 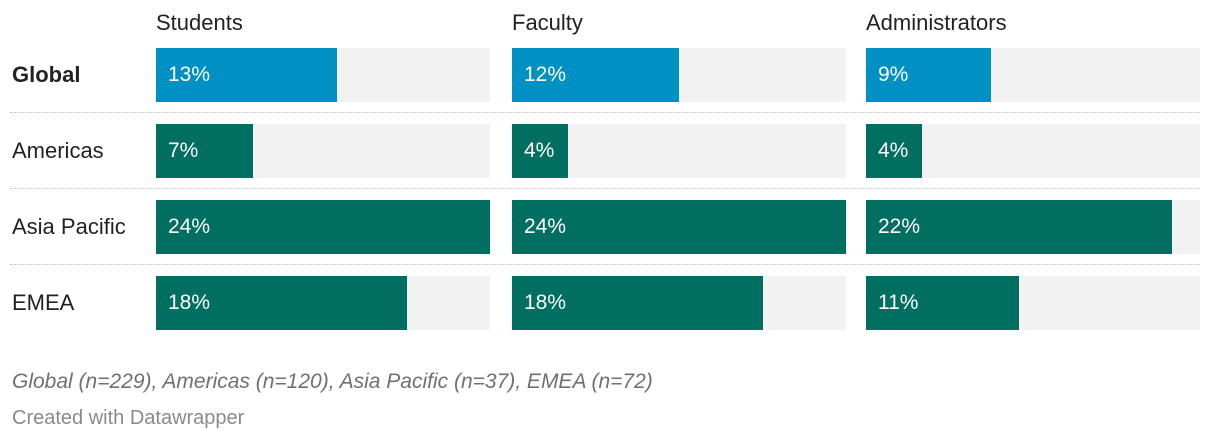 I want to click on bar-value-label: 22%, so click(x=899, y=226).